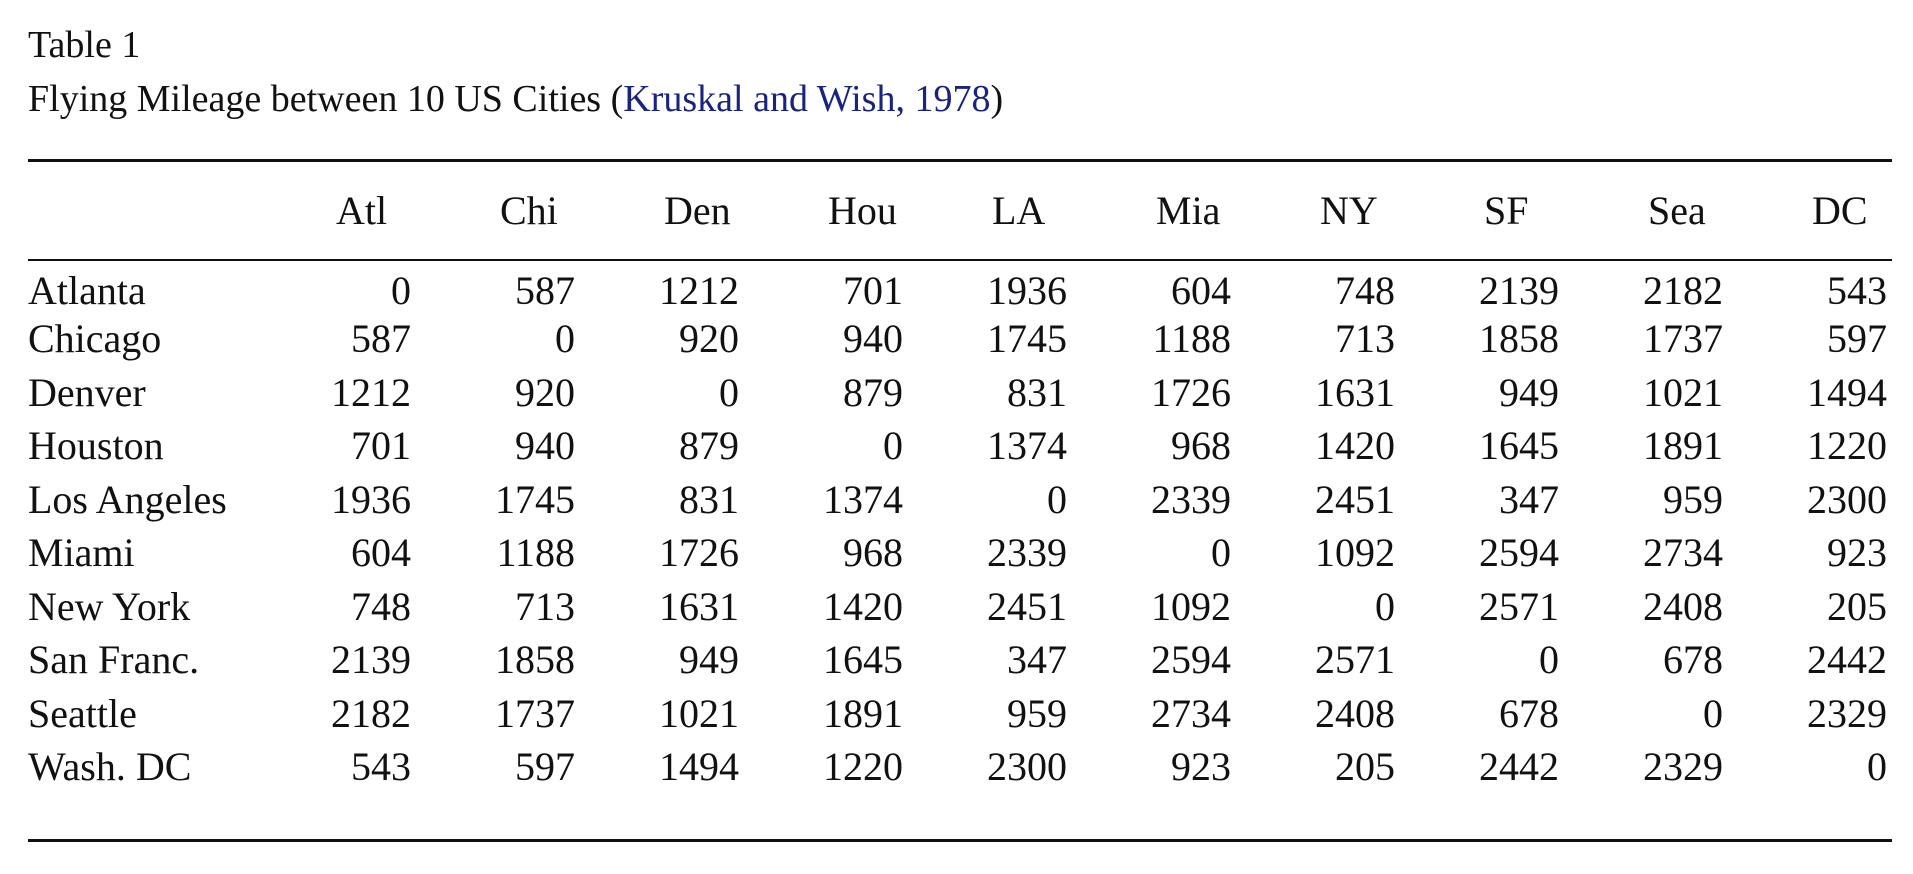 The image size is (1913, 874). Describe the element at coordinates (963, 286) in the screenshot. I see `table-row: Atlanta 0 587 1212 701 1936 604 748 2139 2182 543` at that location.